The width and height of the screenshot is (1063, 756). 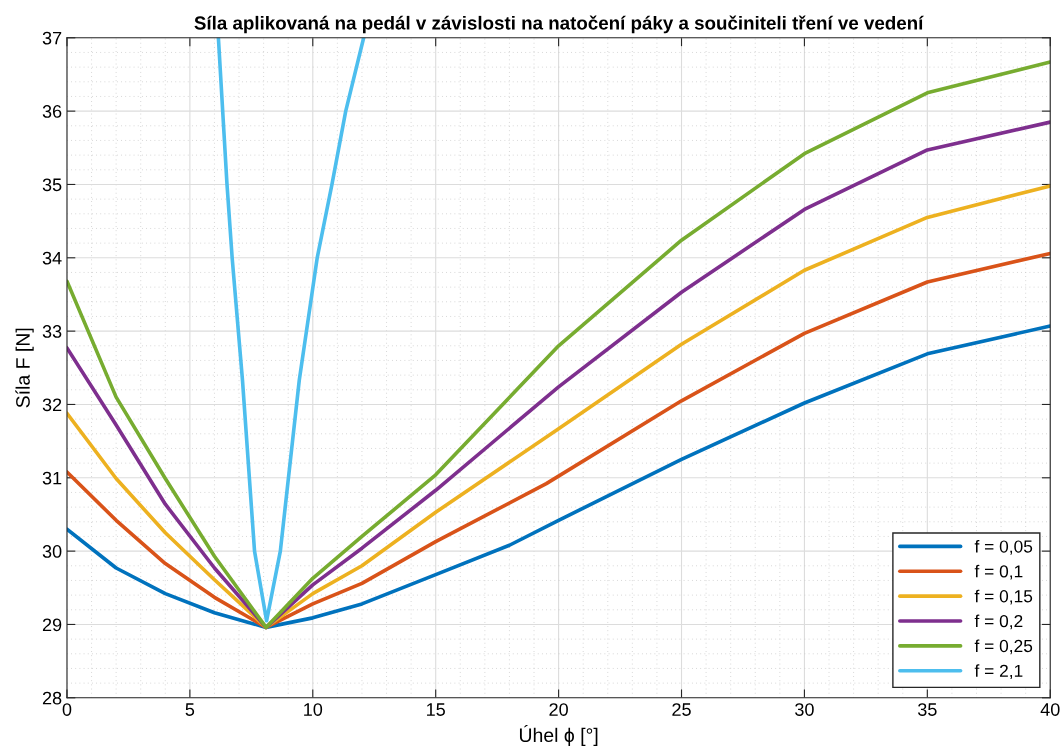 What do you see at coordinates (558, 735) in the screenshot?
I see `x-axis-title: Úhel ϕ [°]` at bounding box center [558, 735].